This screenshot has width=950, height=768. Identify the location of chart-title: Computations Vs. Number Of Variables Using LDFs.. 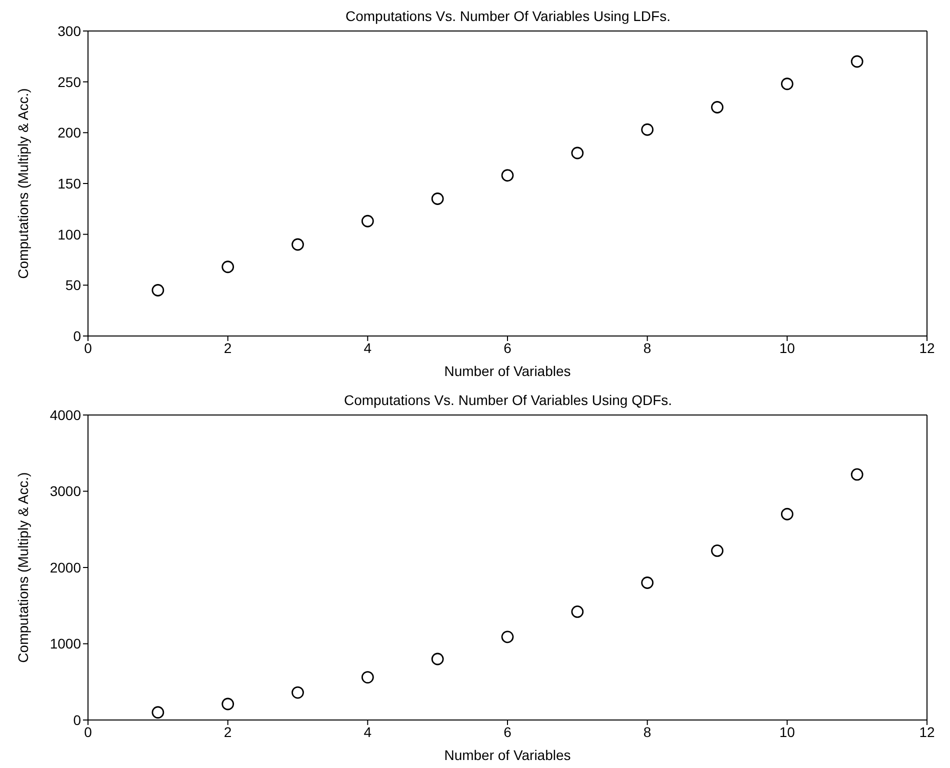
(508, 16).